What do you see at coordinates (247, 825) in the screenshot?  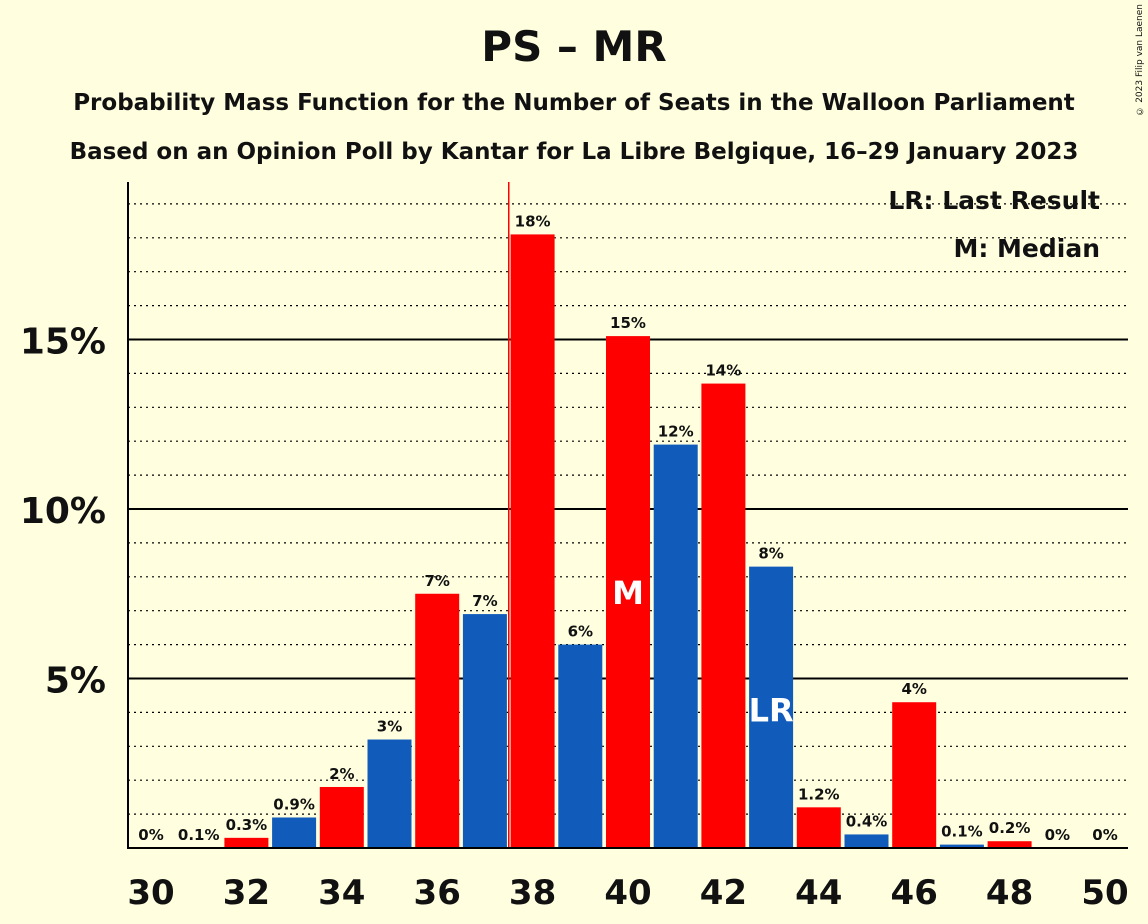 I see `data-label-seat-32: 0.3%` at bounding box center [247, 825].